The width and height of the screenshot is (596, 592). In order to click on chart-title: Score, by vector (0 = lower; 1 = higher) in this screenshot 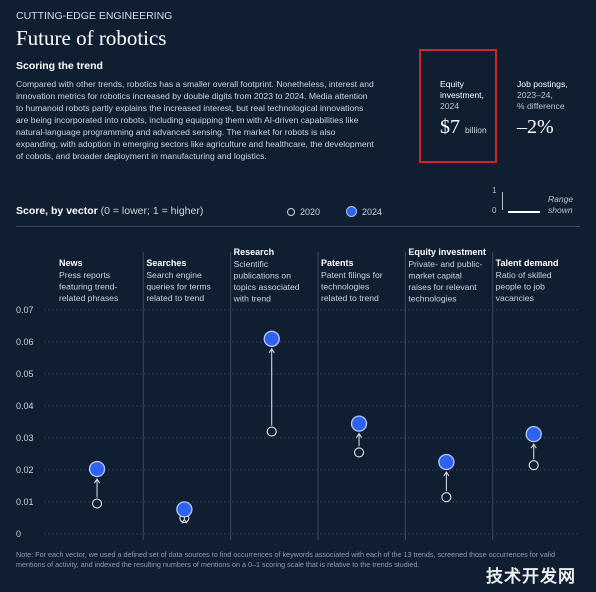, I will do `click(109, 211)`.